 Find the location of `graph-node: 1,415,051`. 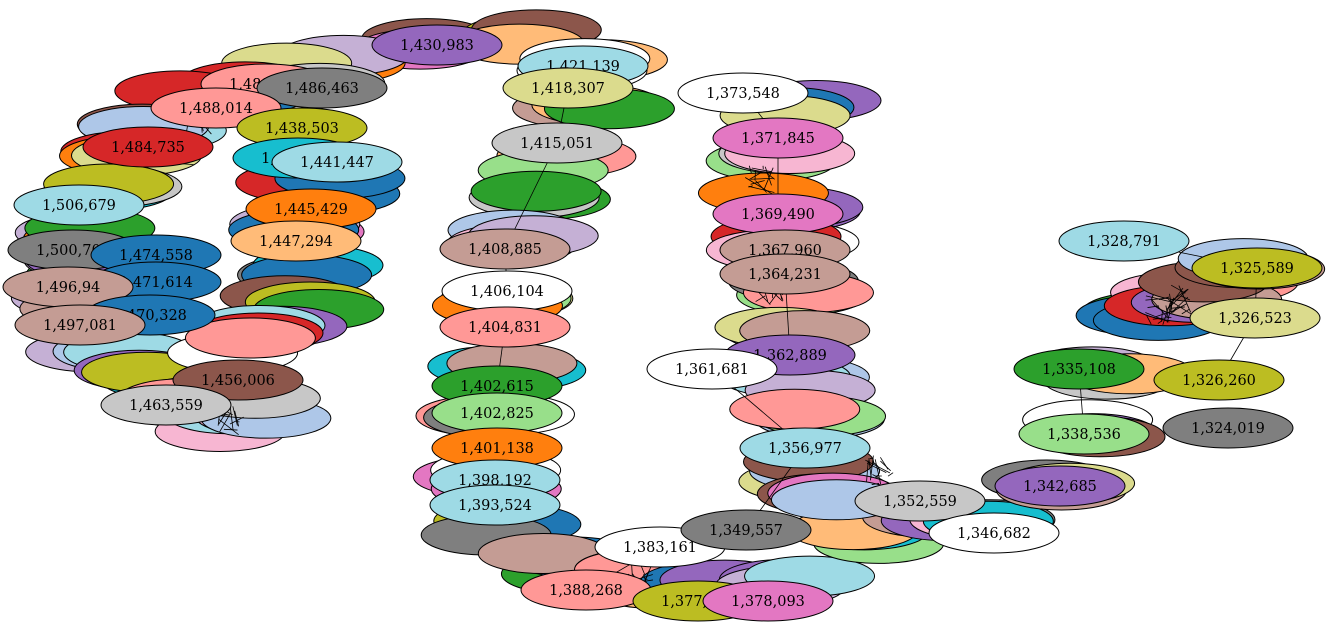

graph-node: 1,415,051 is located at coordinates (557, 143).